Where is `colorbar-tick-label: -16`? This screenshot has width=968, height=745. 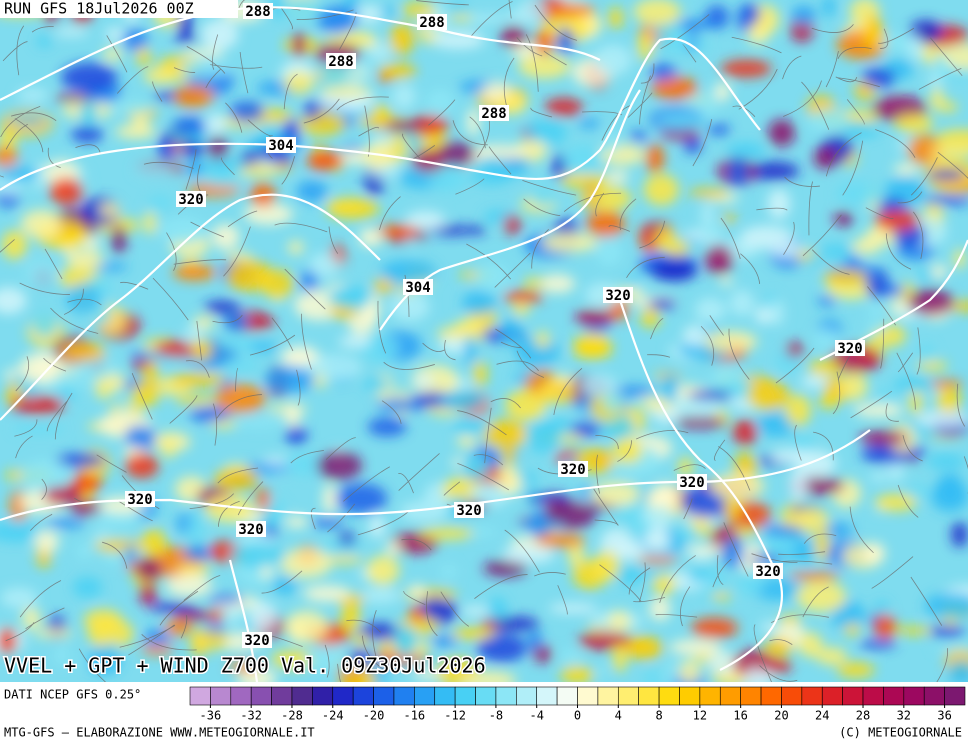
colorbar-tick-label: -16 is located at coordinates (414, 716).